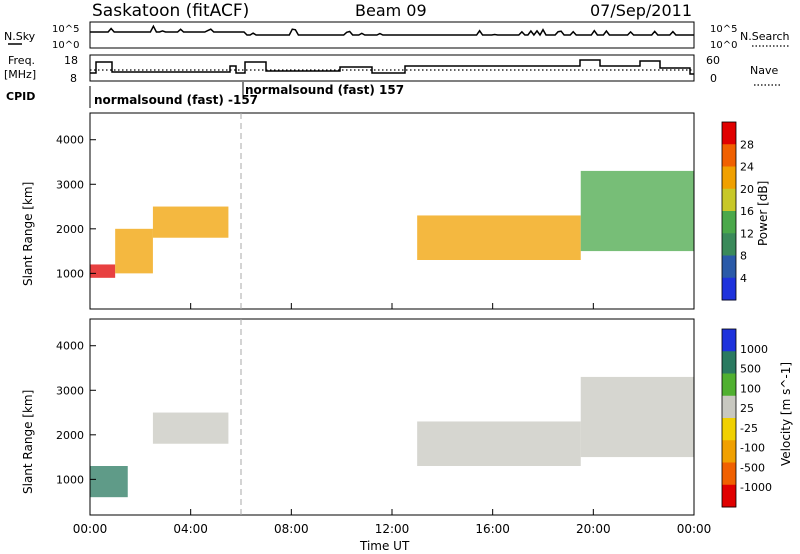 The width and height of the screenshot is (800, 554). I want to click on colorbar-tick-label: -100, so click(752, 448).